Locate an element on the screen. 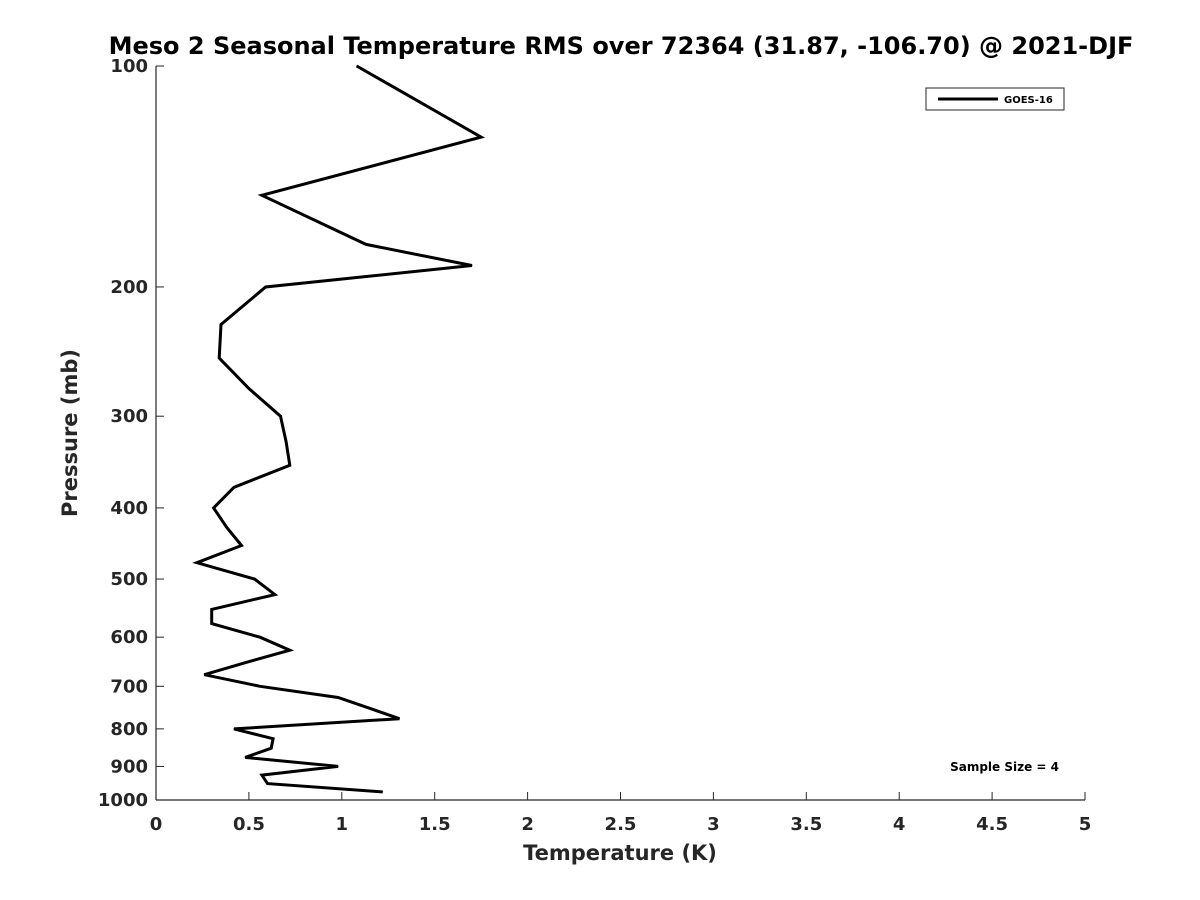  x-ticks: 0 0.5 1 1.5 2 2.5 3 3.5 4 4.5 5 is located at coordinates (621, 813).